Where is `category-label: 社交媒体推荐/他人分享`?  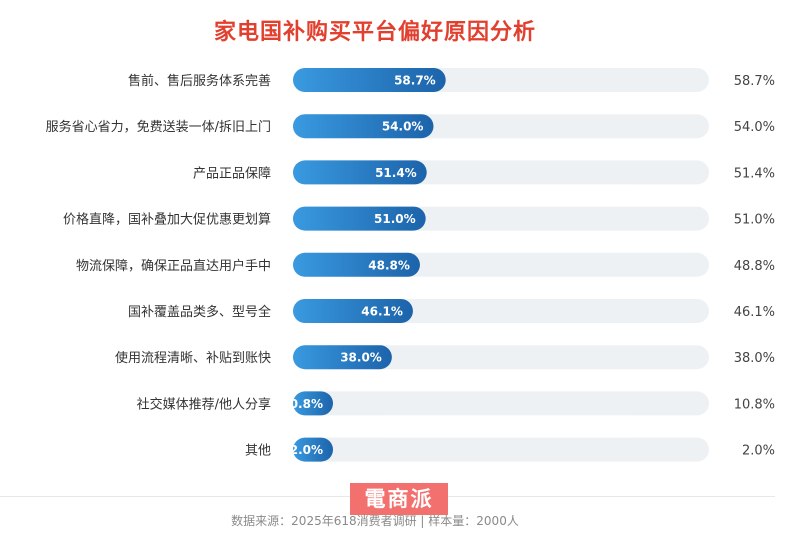
category-label: 社交媒体推荐/他人分享 is located at coordinates (204, 404).